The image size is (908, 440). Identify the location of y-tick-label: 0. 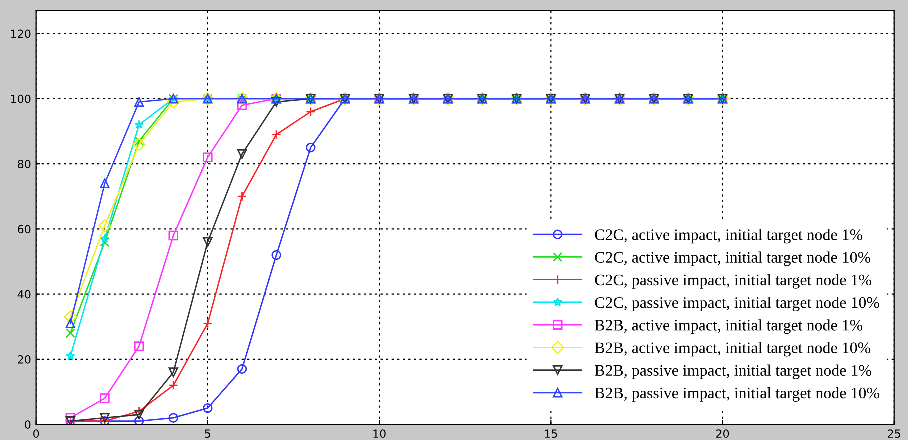
(28, 424).